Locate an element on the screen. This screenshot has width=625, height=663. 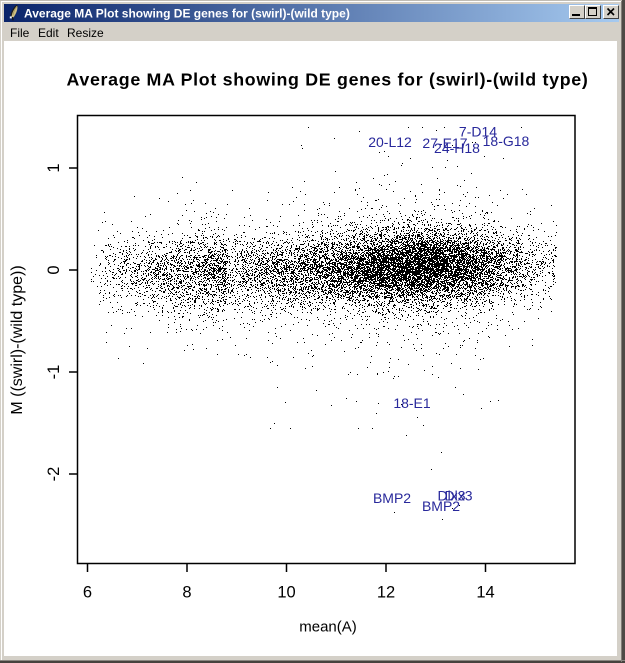
svg-text: mean(A) is located at coordinates (328, 627).